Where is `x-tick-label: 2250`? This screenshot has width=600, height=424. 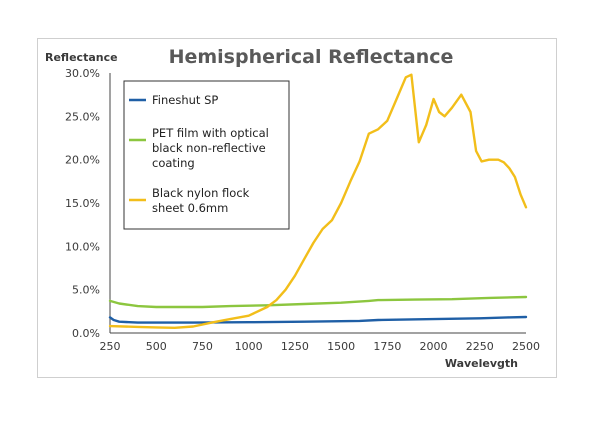 x-tick-label: 2250 is located at coordinates (480, 346).